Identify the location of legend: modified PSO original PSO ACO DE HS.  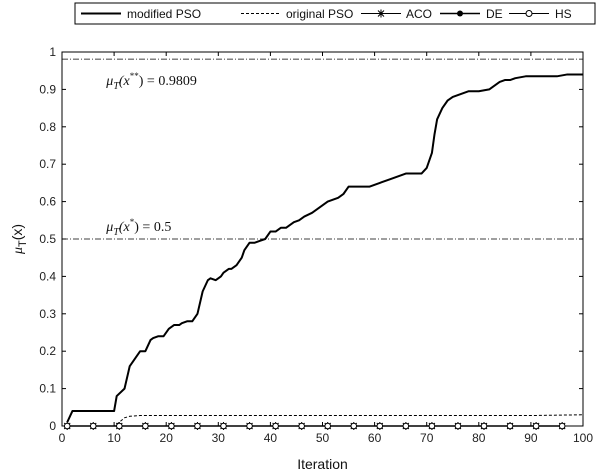
(335, 13).